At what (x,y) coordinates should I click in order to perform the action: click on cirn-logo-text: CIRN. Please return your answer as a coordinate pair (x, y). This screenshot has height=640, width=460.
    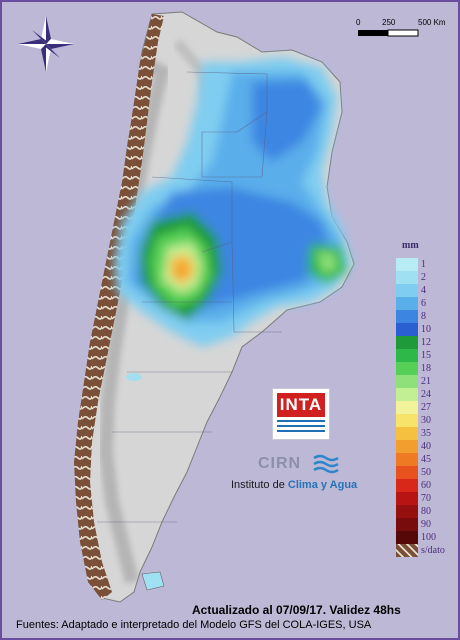
    Looking at the image, I should click on (280, 463).